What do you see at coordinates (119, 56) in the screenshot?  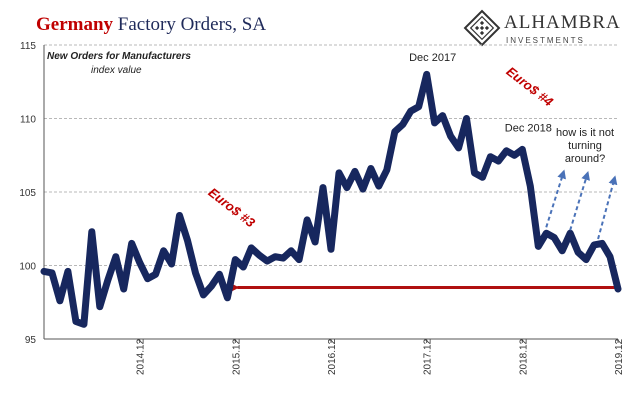 I see `series-note: New Orders for Manufacturers` at bounding box center [119, 56].